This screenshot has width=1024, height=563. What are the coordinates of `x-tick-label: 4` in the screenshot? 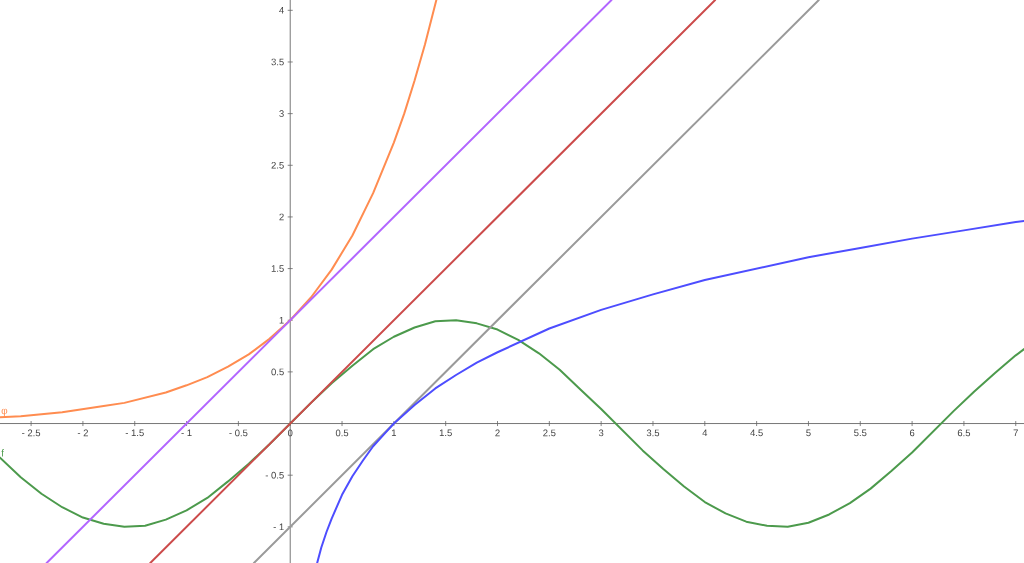 It's located at (705, 433).